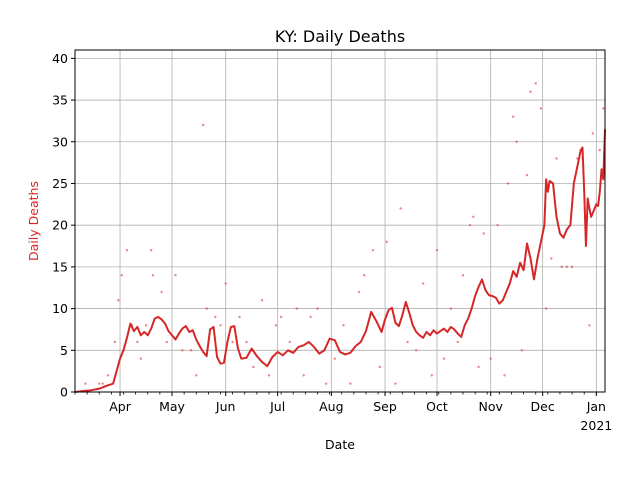  I want to click on x-tick-year-label: 2021, so click(596, 425).